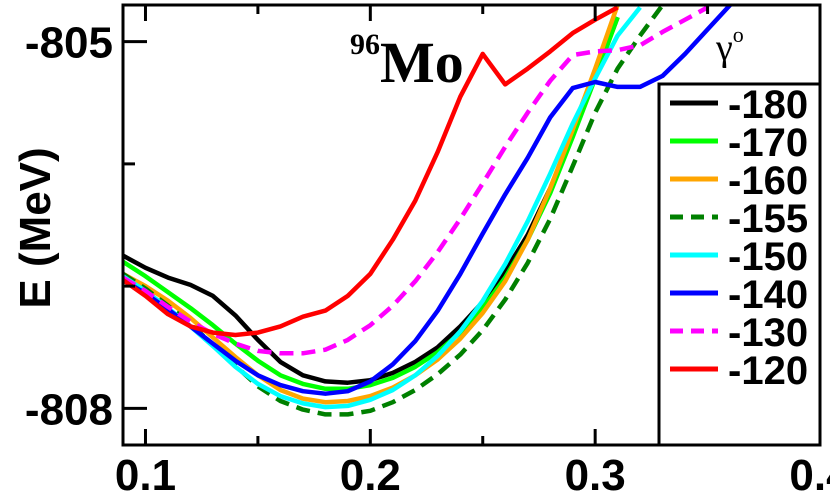 The image size is (830, 498). Describe the element at coordinates (768, 371) in the screenshot. I see `legend-label--120: -120` at that location.